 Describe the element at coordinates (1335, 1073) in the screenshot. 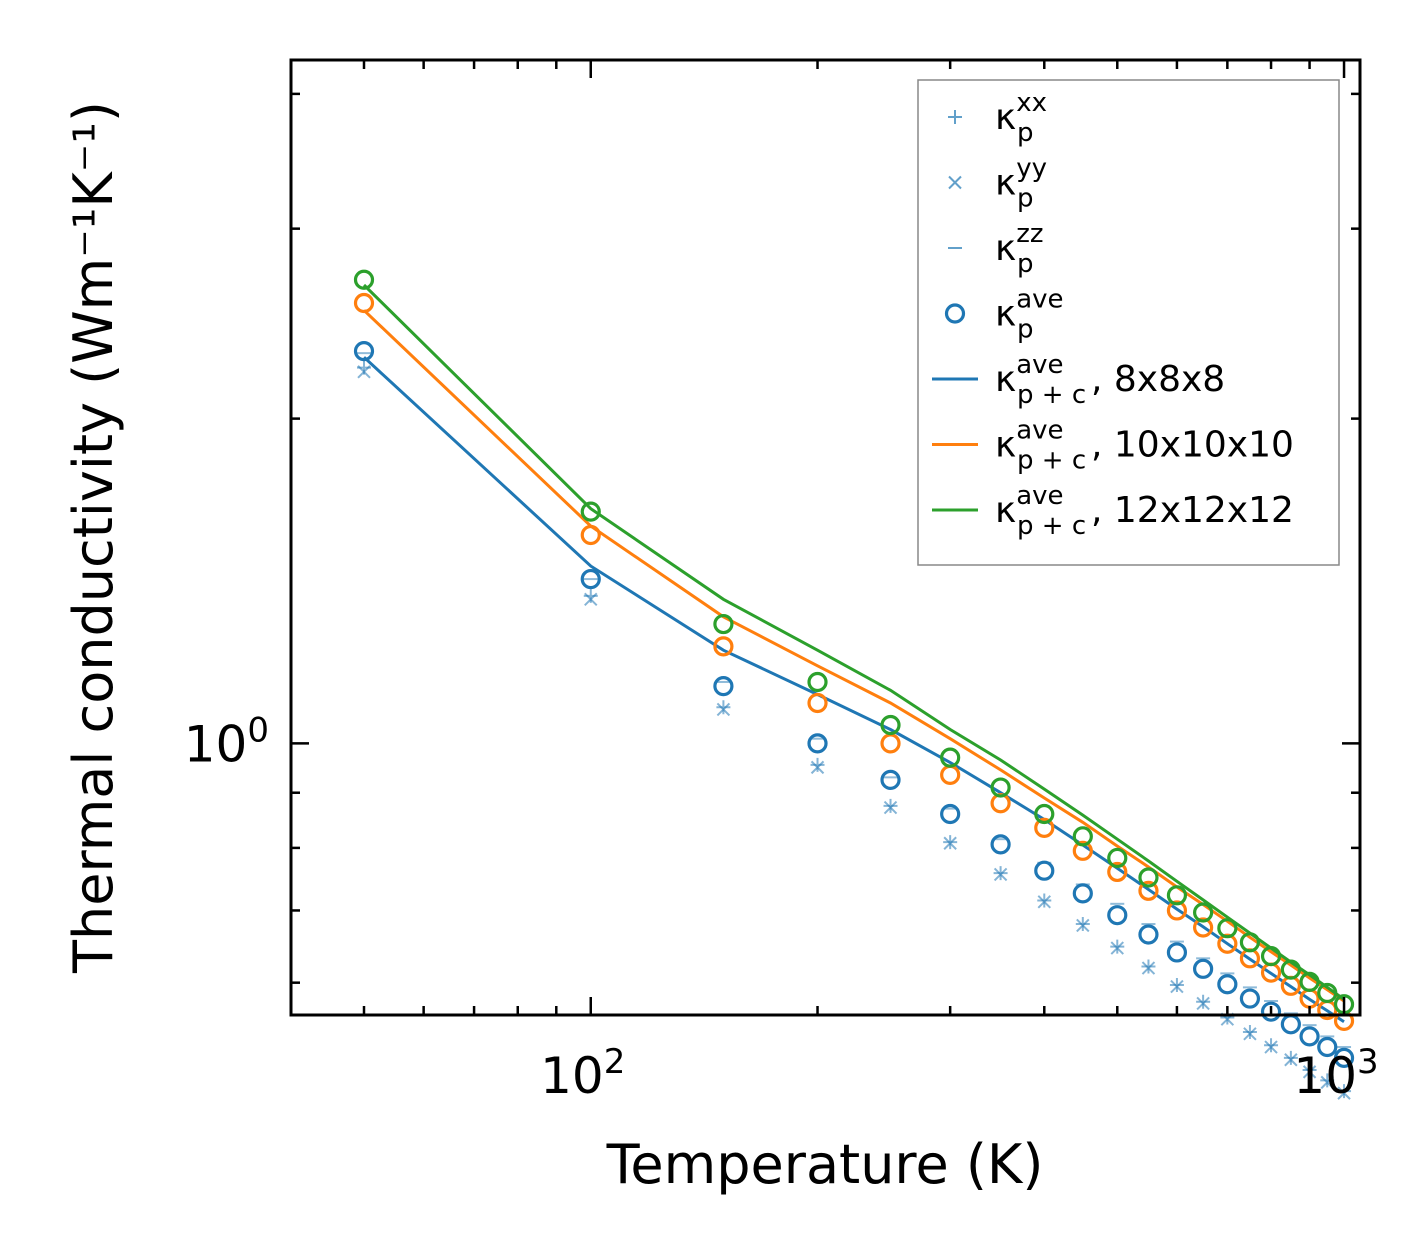

I see `x-tick-label: 103` at that location.